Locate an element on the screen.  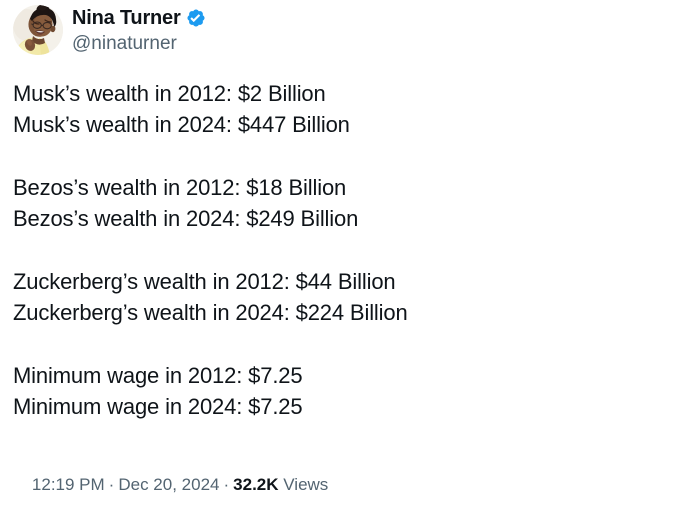
tweet-line: Musk’s wealth in 2024: $447 Billion is located at coordinates (181, 124).